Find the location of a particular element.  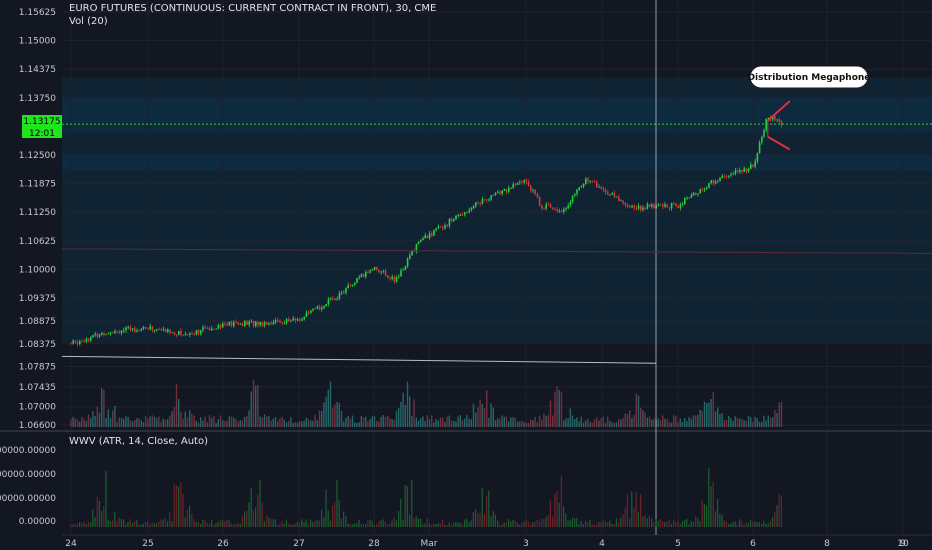

time-tick-label: 10 is located at coordinates (903, 544).